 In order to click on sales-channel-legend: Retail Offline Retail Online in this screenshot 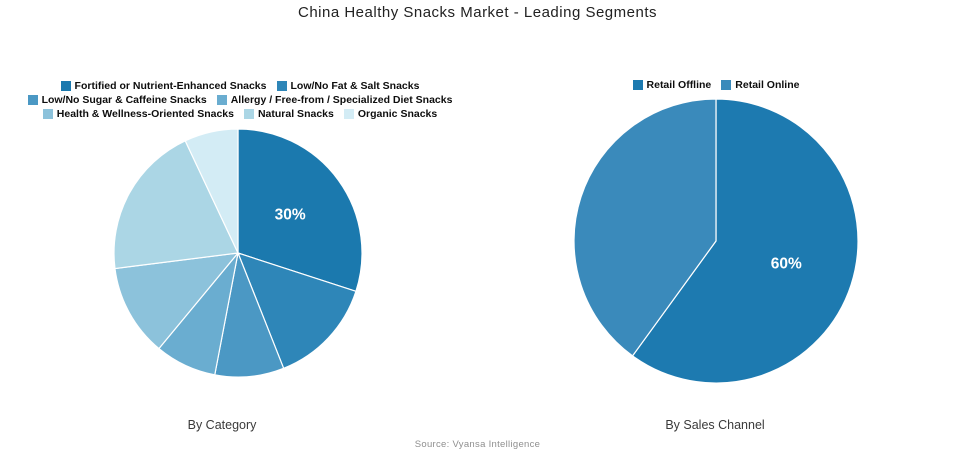, I will do `click(716, 85)`.